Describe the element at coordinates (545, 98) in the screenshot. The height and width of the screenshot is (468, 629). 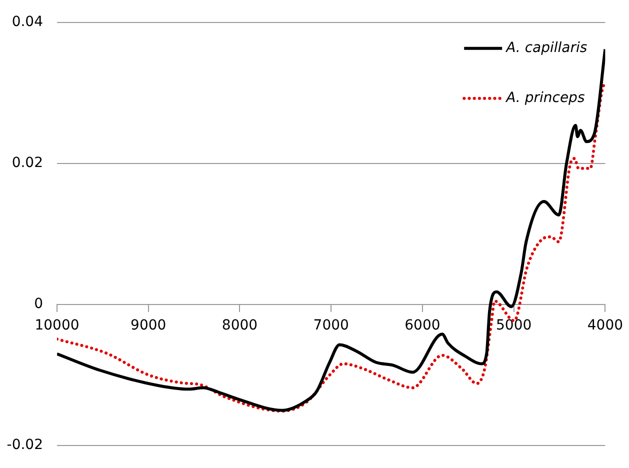
I see `legend-label: A. princeps` at that location.